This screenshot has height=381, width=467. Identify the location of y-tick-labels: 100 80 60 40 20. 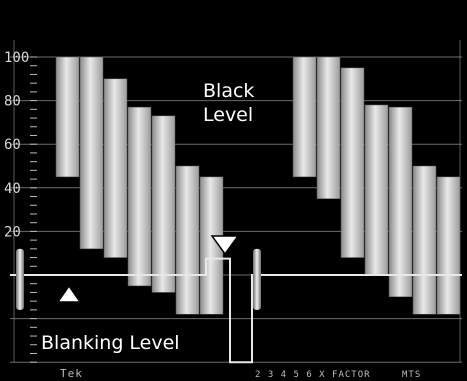
(16, 145).